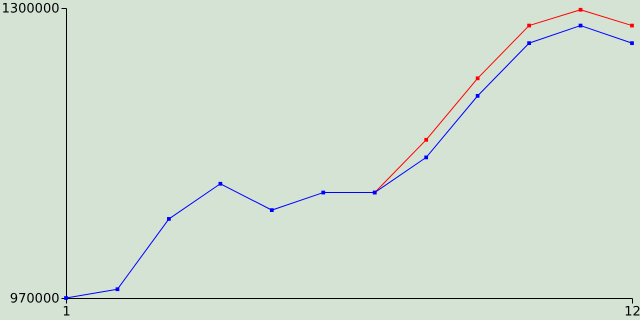 The image size is (640, 320). Describe the element at coordinates (66, 312) in the screenshot. I see `x-tick-label: 1` at that location.